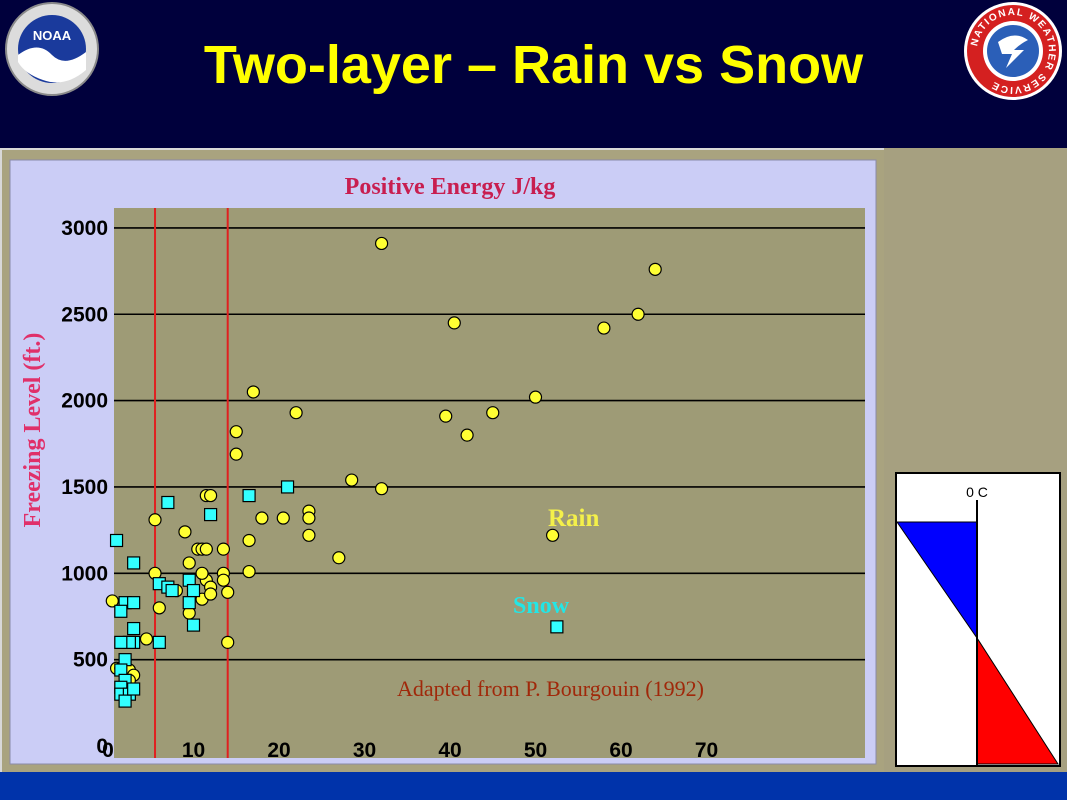 The image size is (1067, 800). Describe the element at coordinates (1013, 51) in the screenshot. I see `national-weather-service-logo: NATIONAL WEATHER SERVICE` at that location.